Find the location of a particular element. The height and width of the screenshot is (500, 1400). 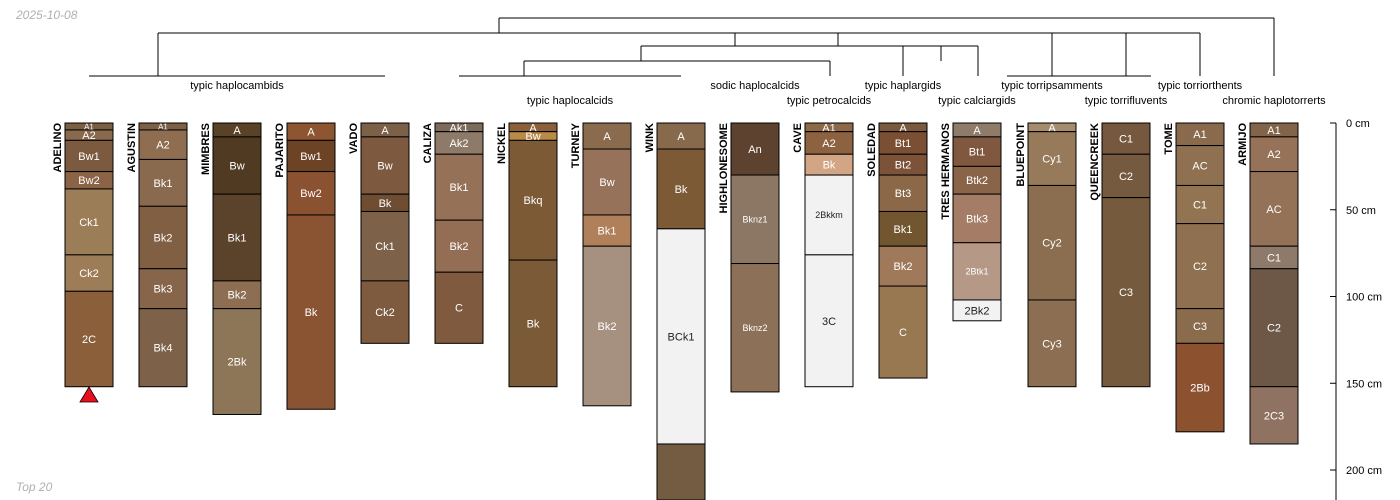

profile-name: SOLEDAD is located at coordinates (872, 150).